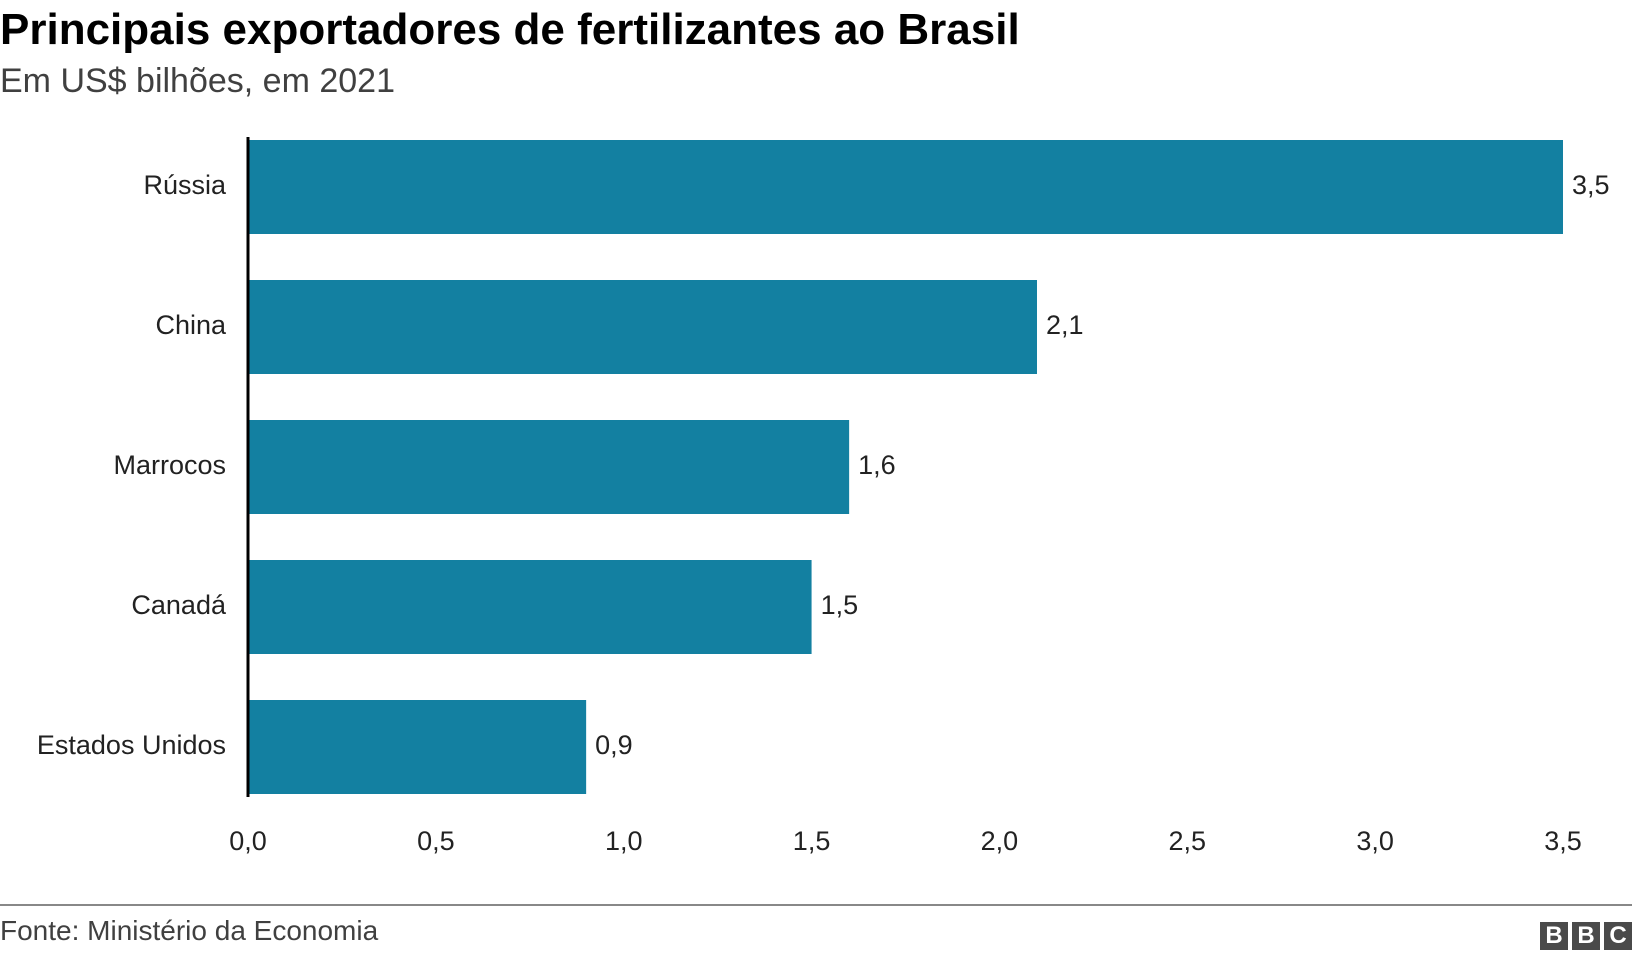 This screenshot has height=960, width=1632. What do you see at coordinates (169, 465) in the screenshot?
I see `category-label-marrocos: Marrocos` at bounding box center [169, 465].